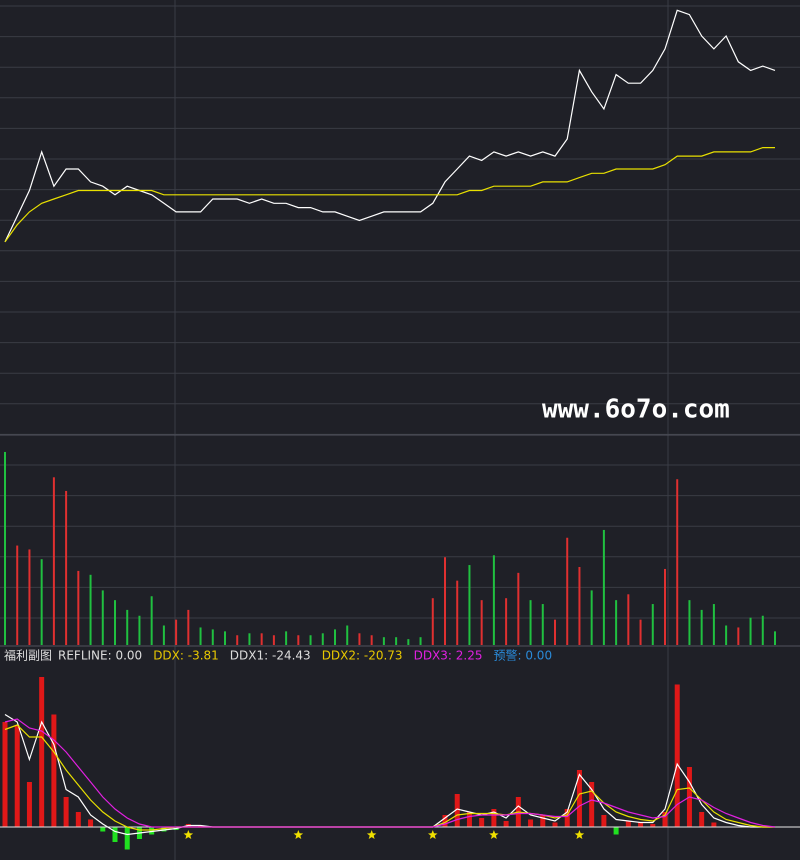  What do you see at coordinates (270, 656) in the screenshot?
I see `readout: DDX1: -24.43` at bounding box center [270, 656].